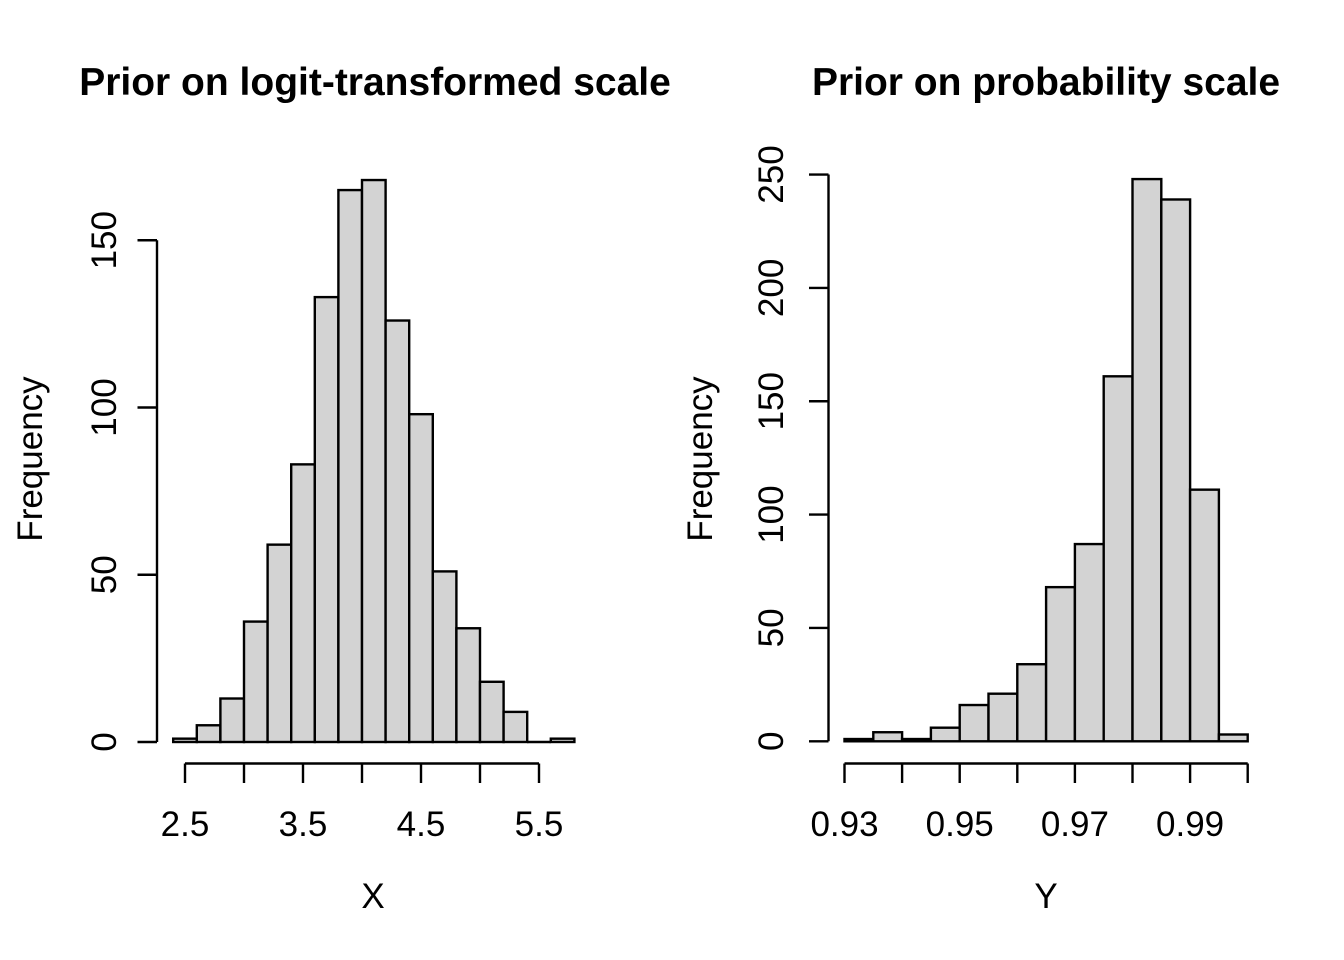 This screenshot has width=1344, height=960. Describe the element at coordinates (372, 896) in the screenshot. I see `left-x-axis-title: X` at that location.